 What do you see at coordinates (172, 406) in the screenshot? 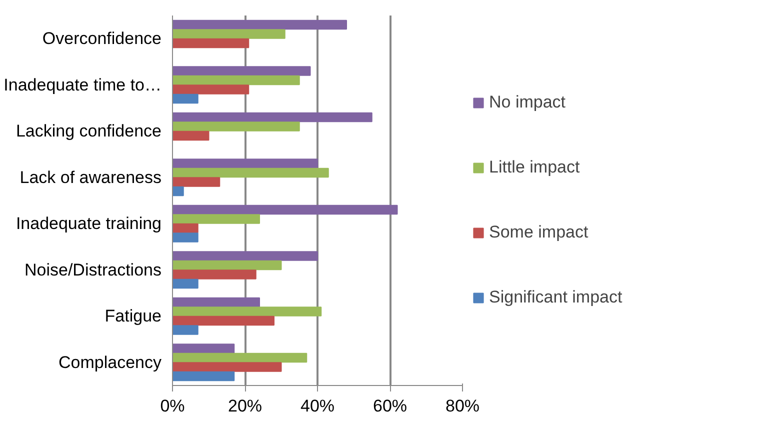
I see `x-tick-label: 0%` at bounding box center [172, 406].